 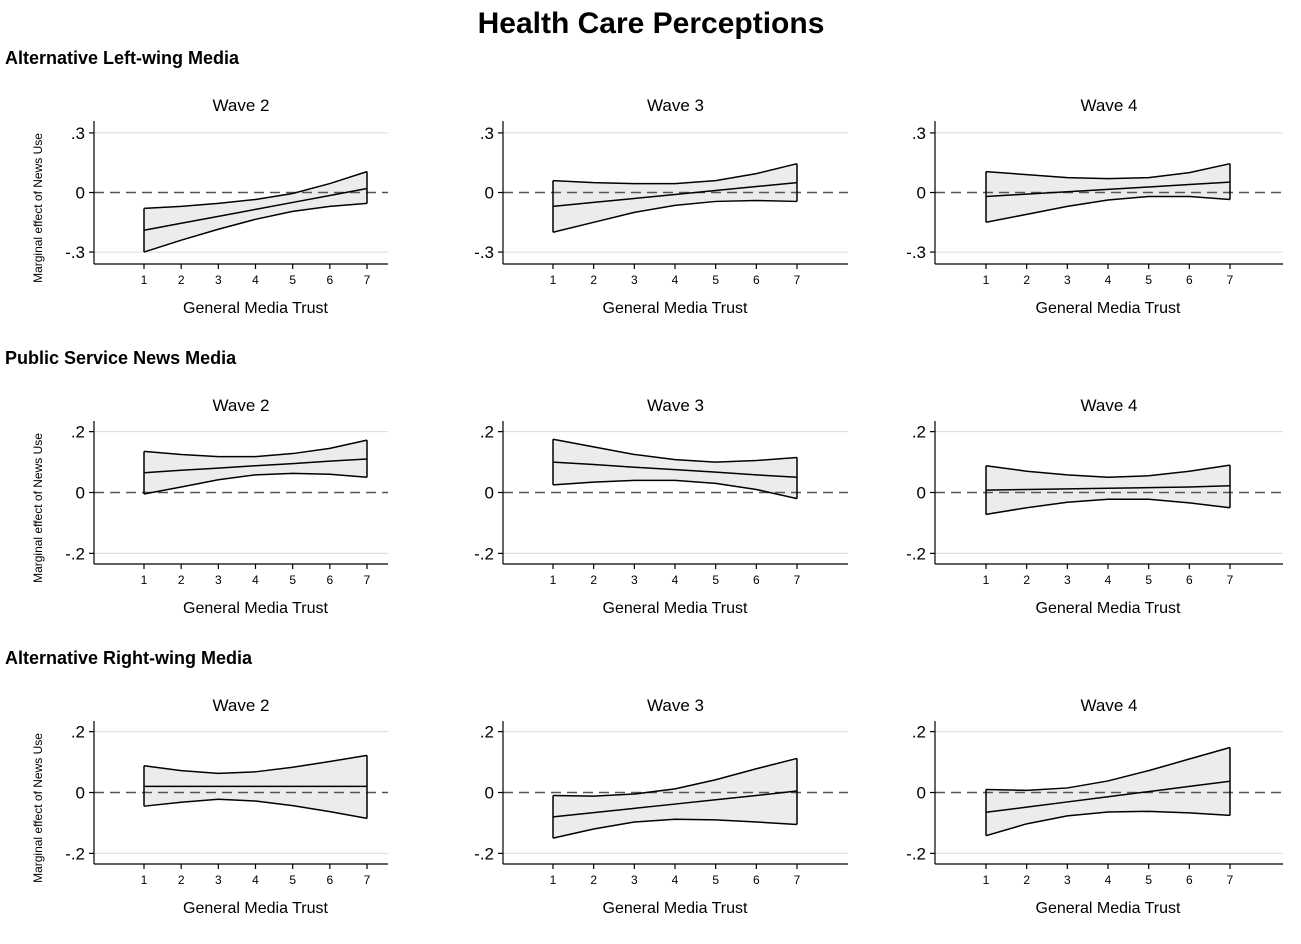 I want to click on section-title: Public Service News Media, so click(x=121, y=358).